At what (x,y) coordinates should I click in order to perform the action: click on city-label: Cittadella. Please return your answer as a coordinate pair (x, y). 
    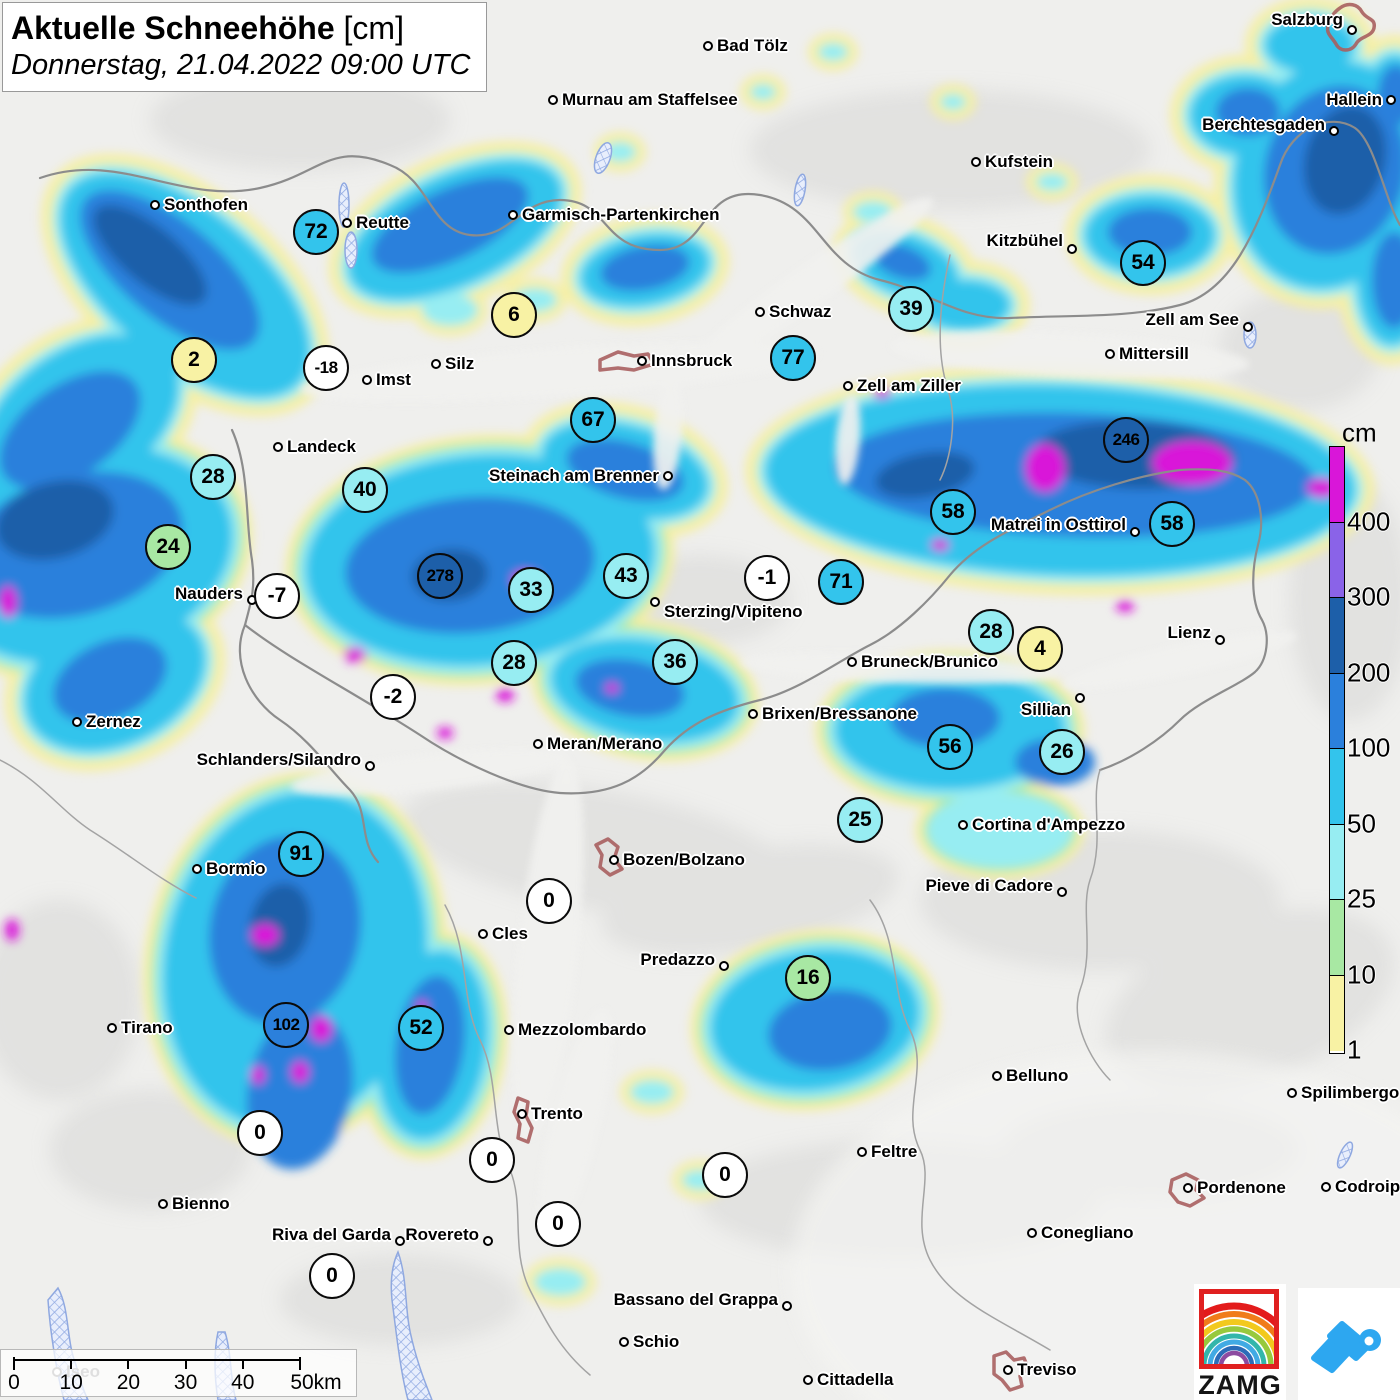
    Looking at the image, I should click on (855, 1379).